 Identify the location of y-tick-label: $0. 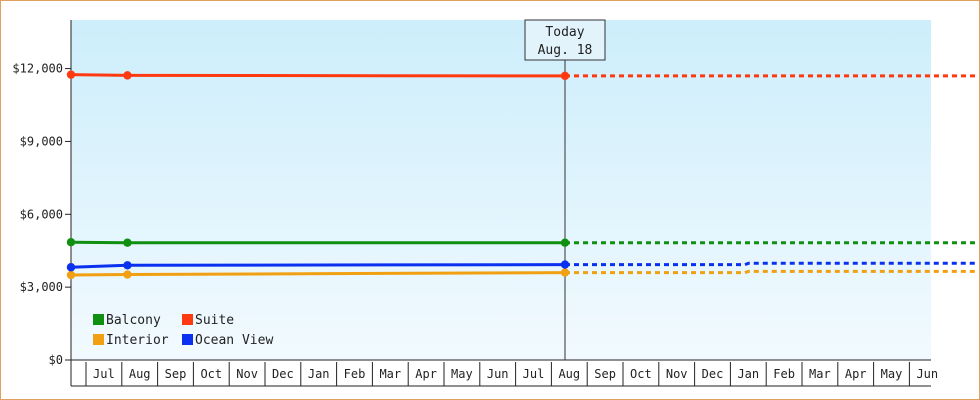
(56, 360).